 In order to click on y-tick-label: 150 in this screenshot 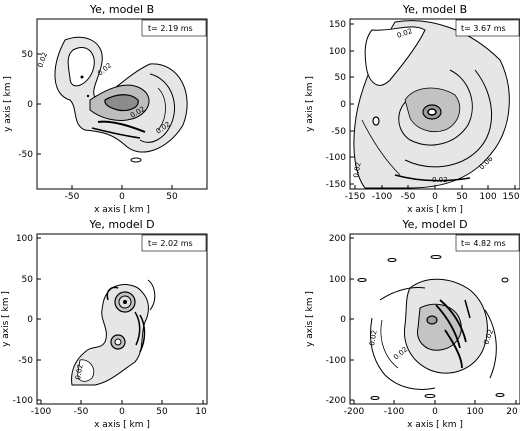, I will do `click(337, 25)`.